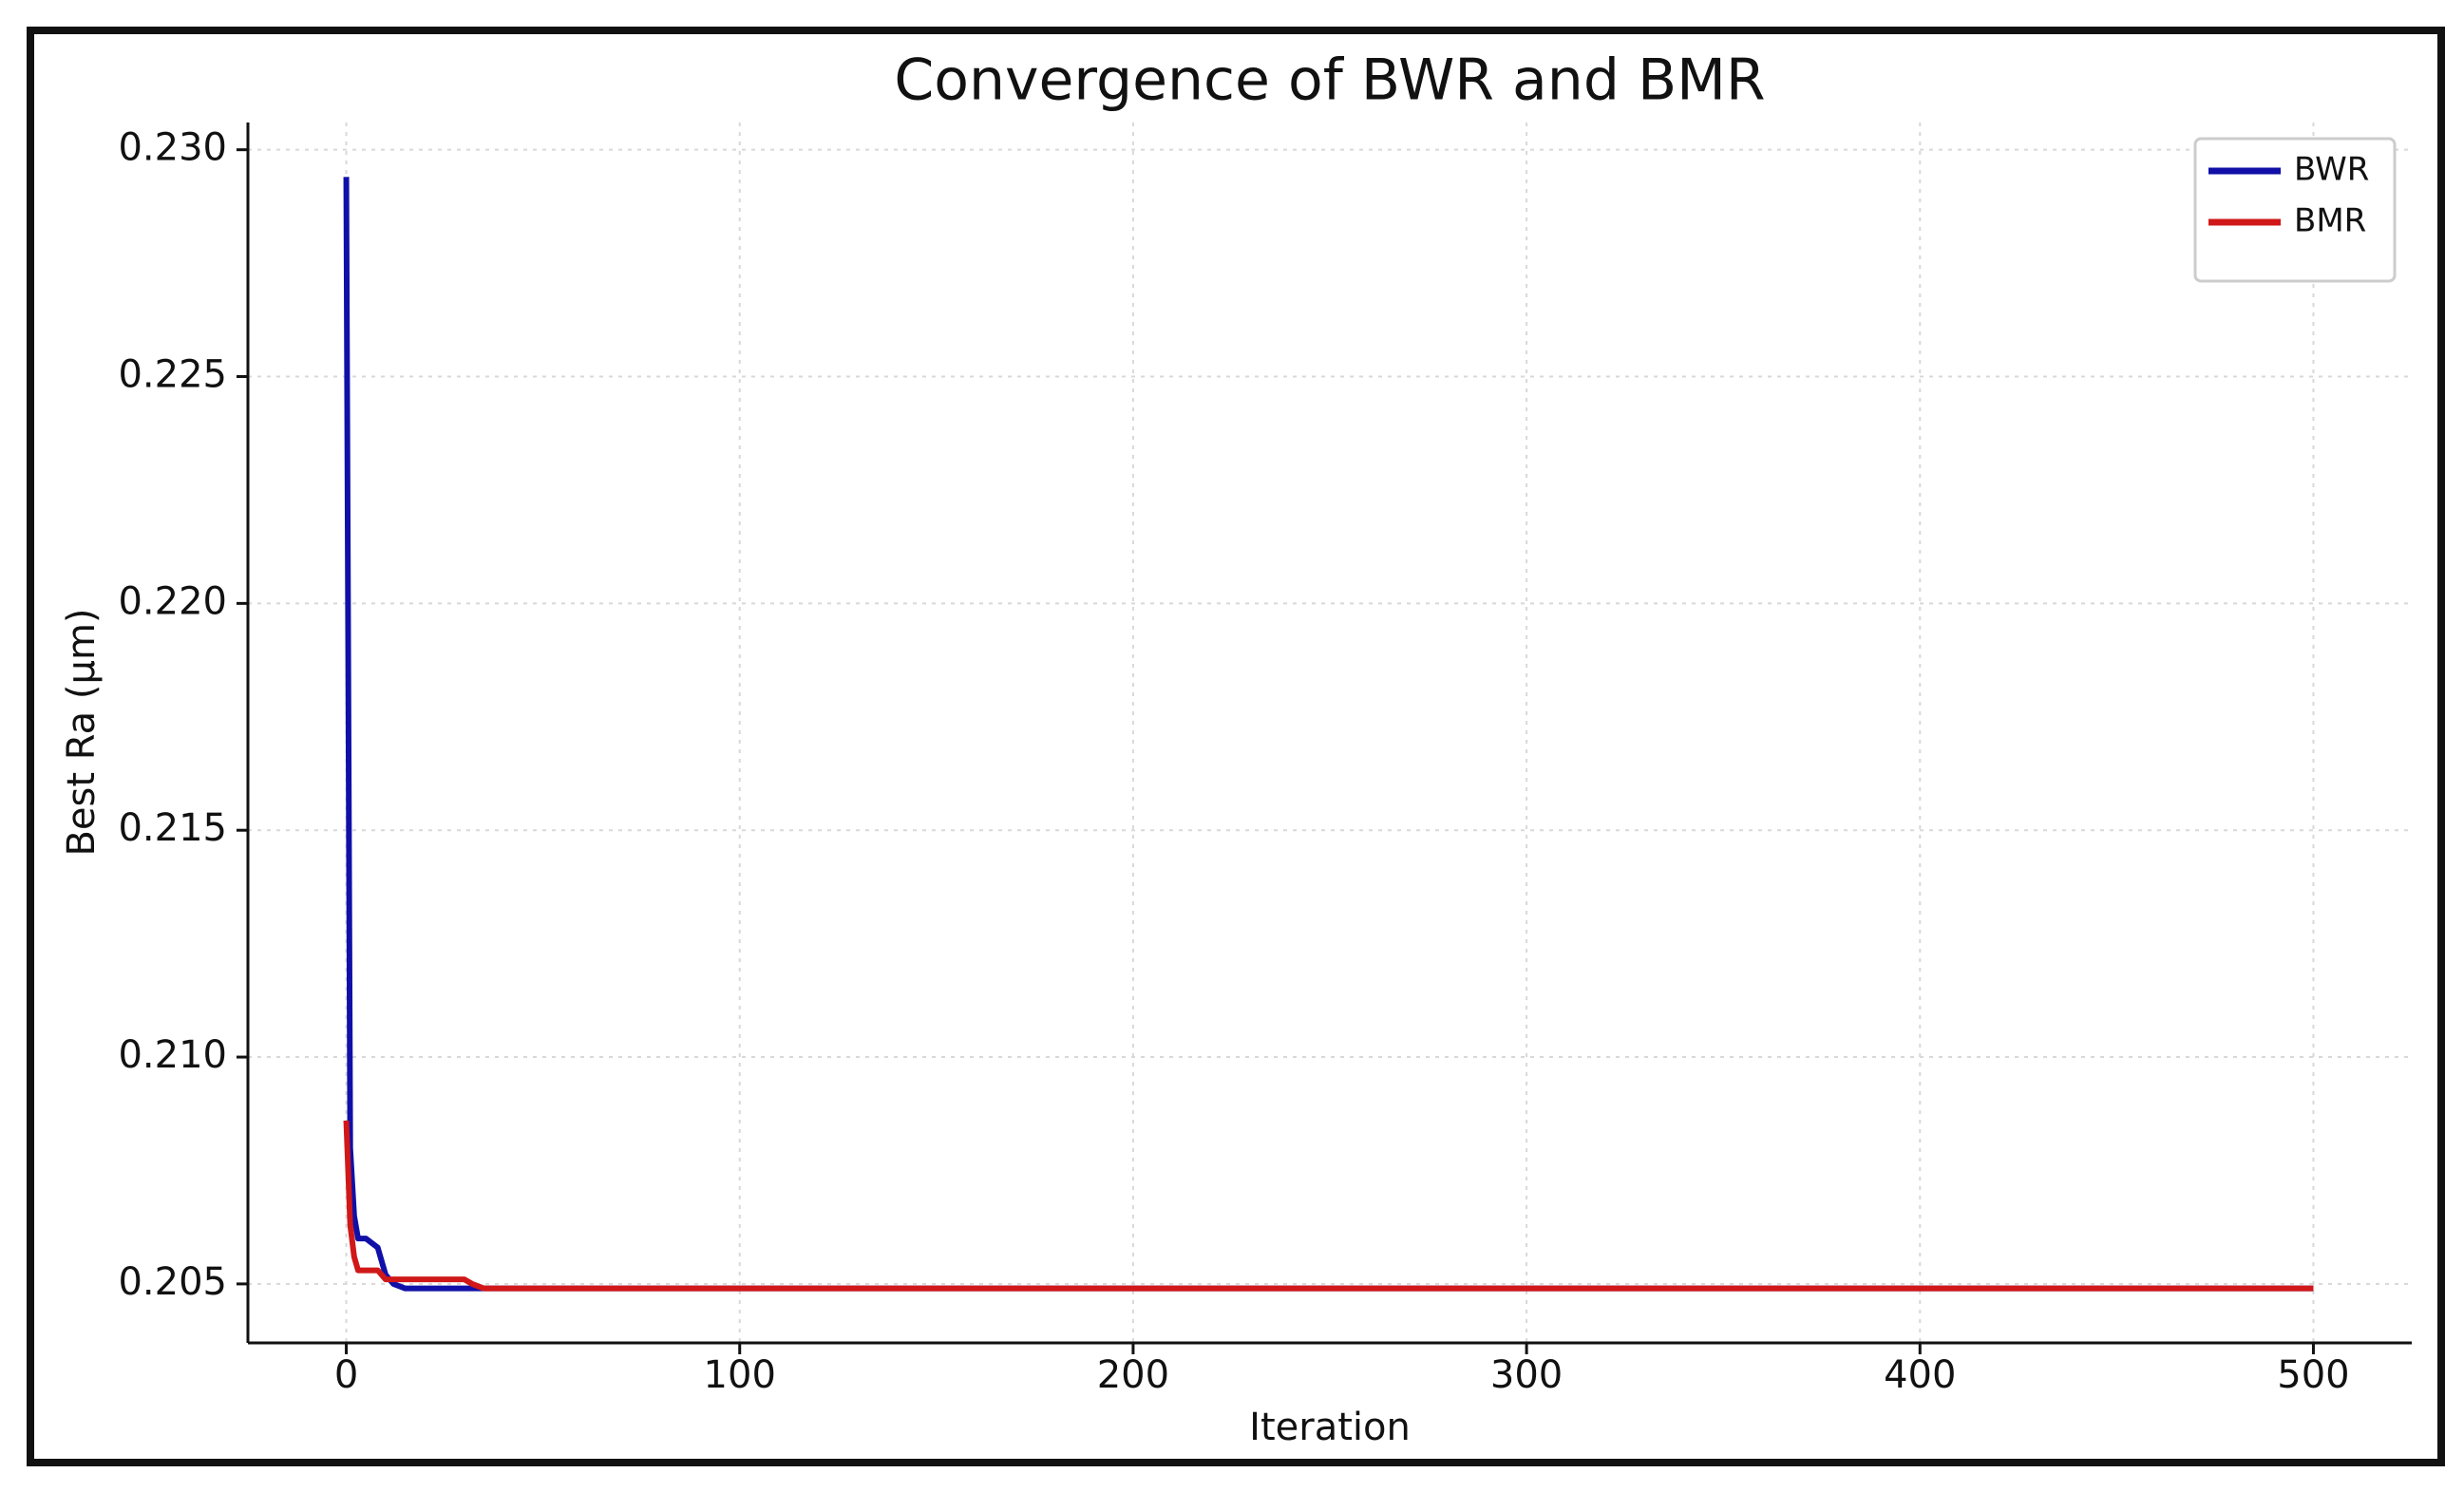 This screenshot has height=1492, width=2464. I want to click on x-tick-label: 200, so click(1133, 1375).